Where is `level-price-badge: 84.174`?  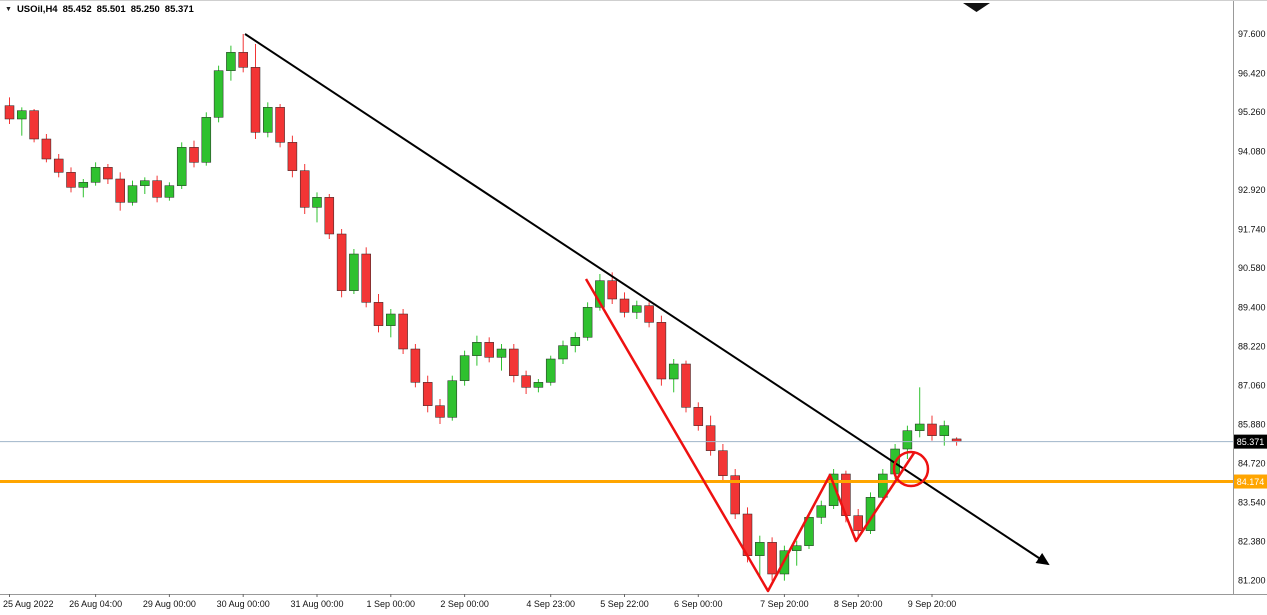
level-price-badge: 84.174 is located at coordinates (1250, 481).